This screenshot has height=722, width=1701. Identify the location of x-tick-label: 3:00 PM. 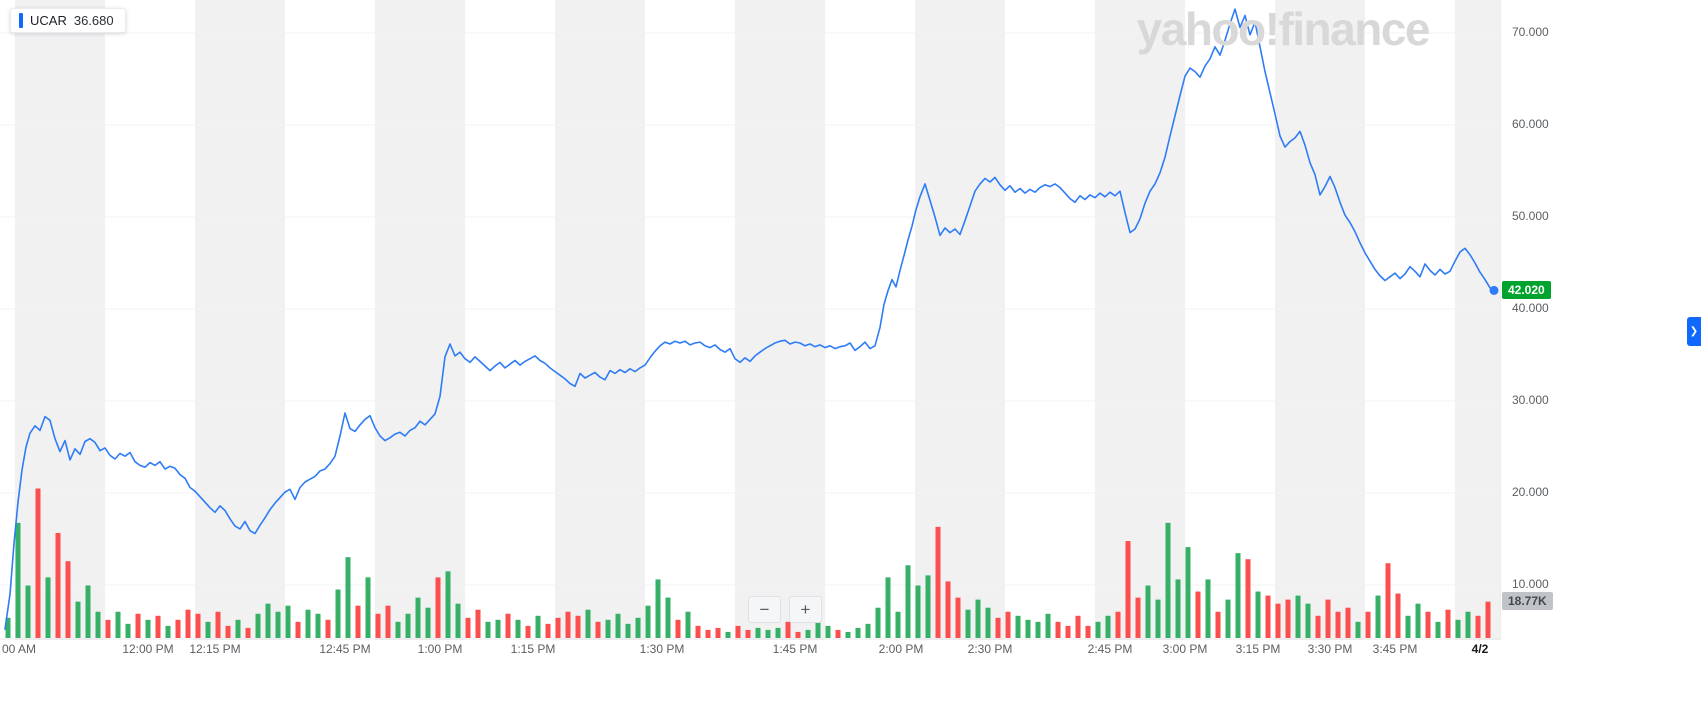
(1185, 649).